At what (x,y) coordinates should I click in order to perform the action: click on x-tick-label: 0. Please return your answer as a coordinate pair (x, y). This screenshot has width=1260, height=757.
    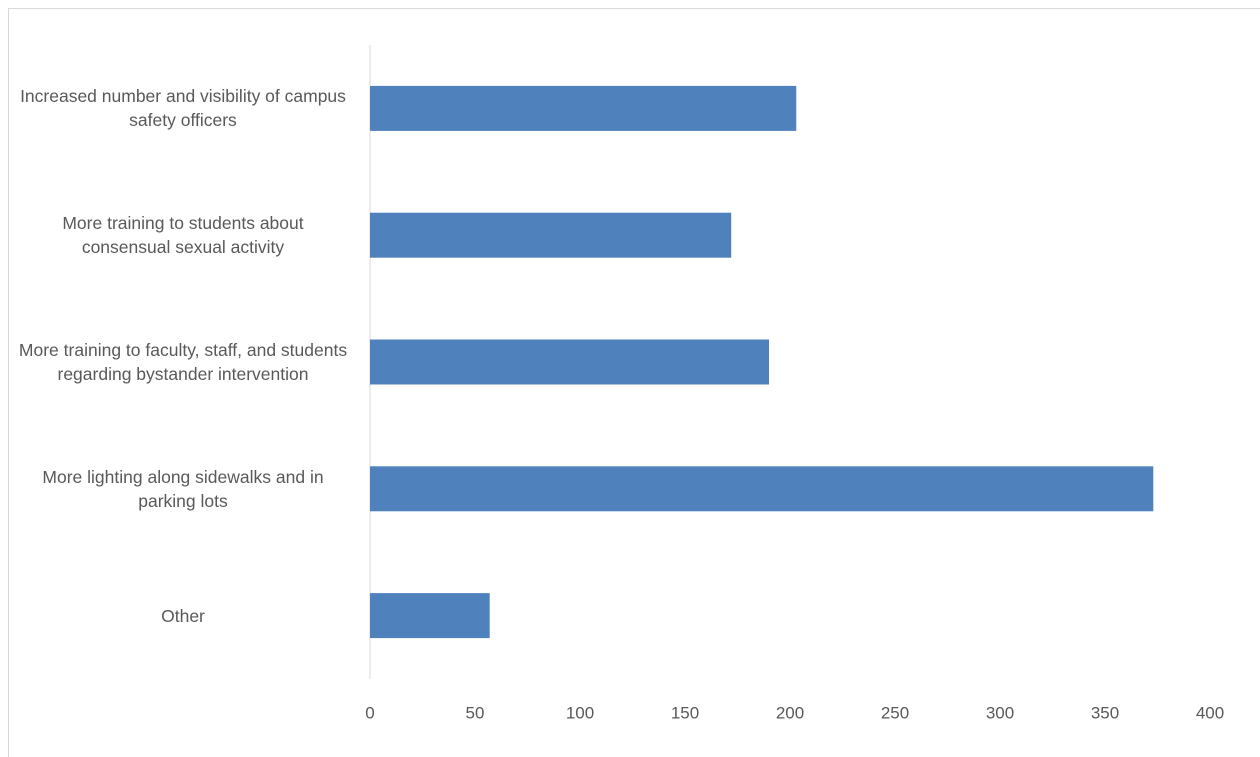
    Looking at the image, I should click on (369, 712).